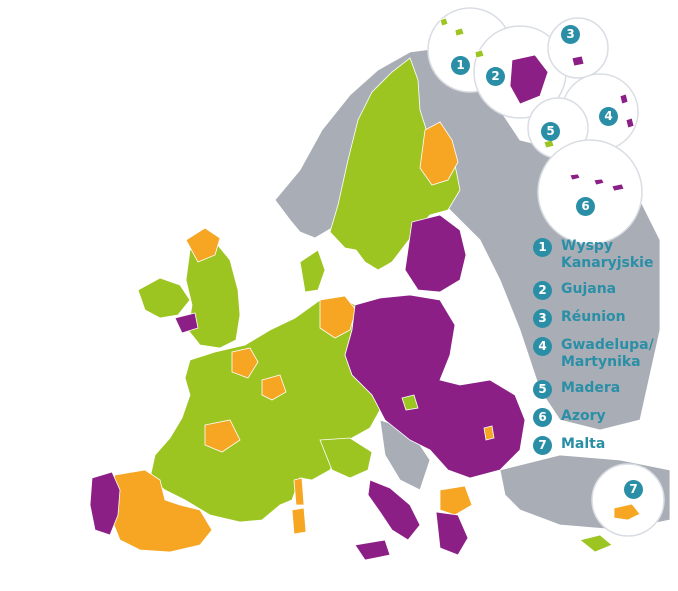  I want to click on legend-item-1: 1 Wyspy Kanaryjskie, so click(603, 255).